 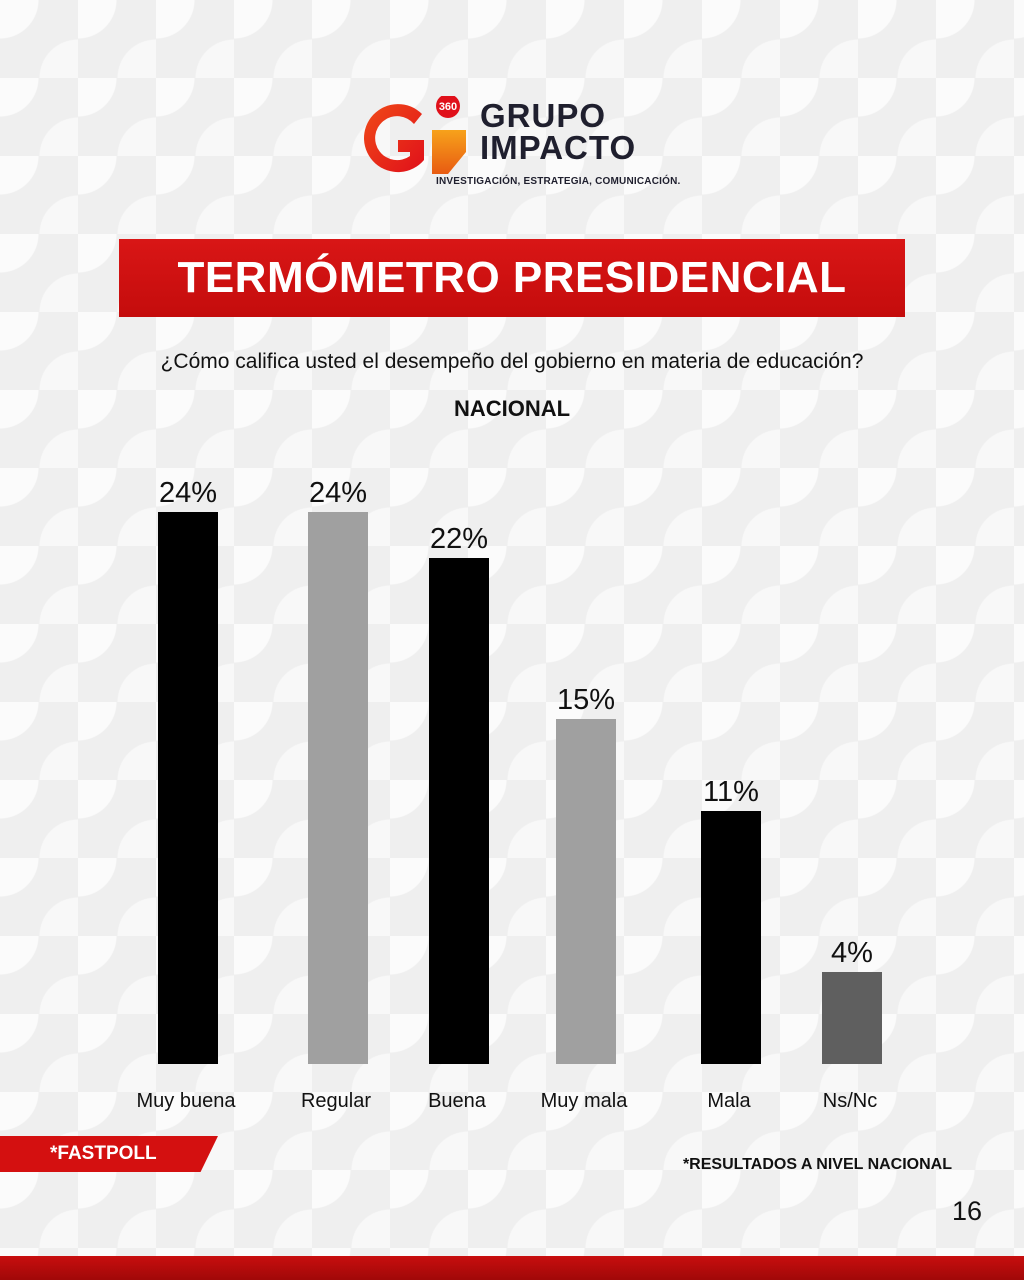 What do you see at coordinates (731, 937) in the screenshot?
I see `bar-mala` at bounding box center [731, 937].